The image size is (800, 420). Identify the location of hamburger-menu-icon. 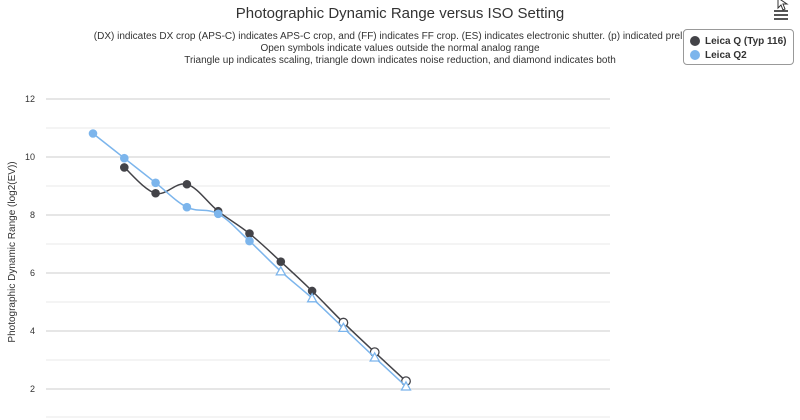
(781, 16).